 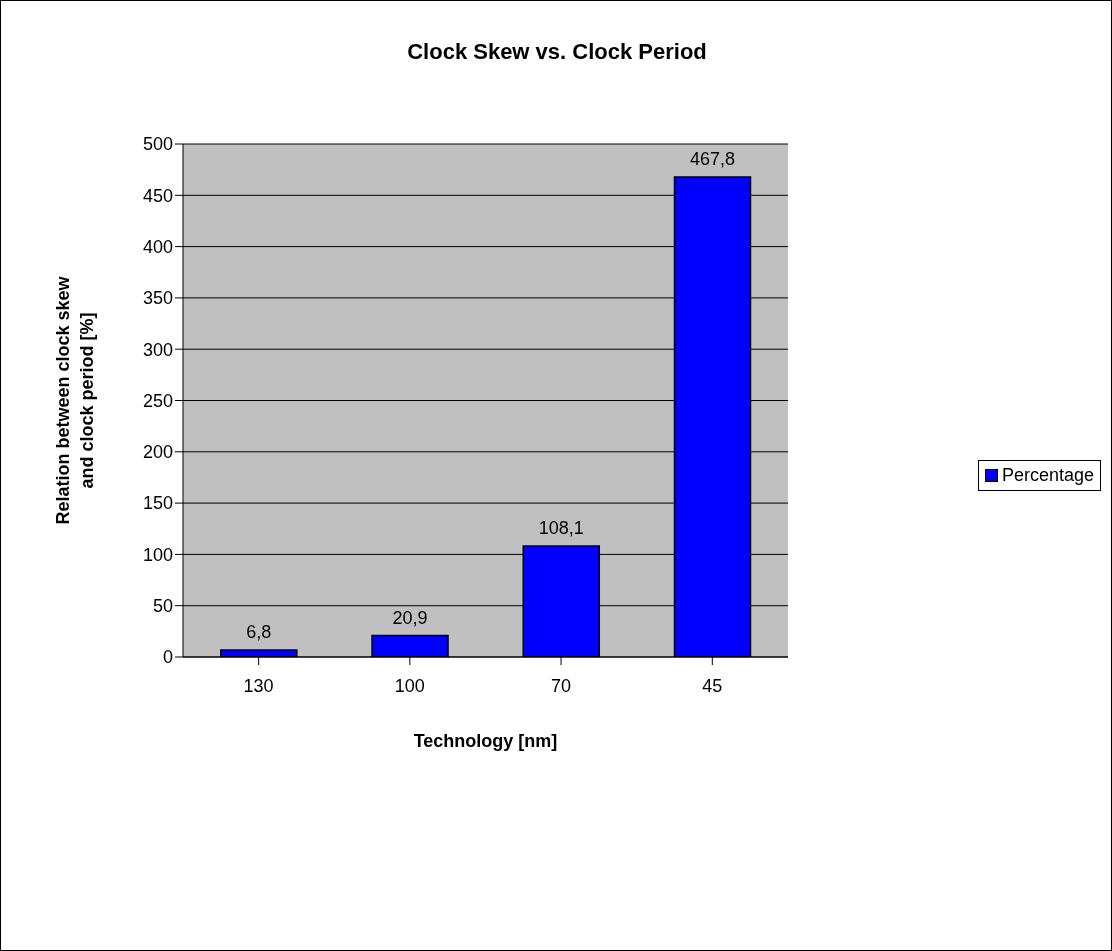 What do you see at coordinates (410, 617) in the screenshot?
I see `data-label: 20,9` at bounding box center [410, 617].